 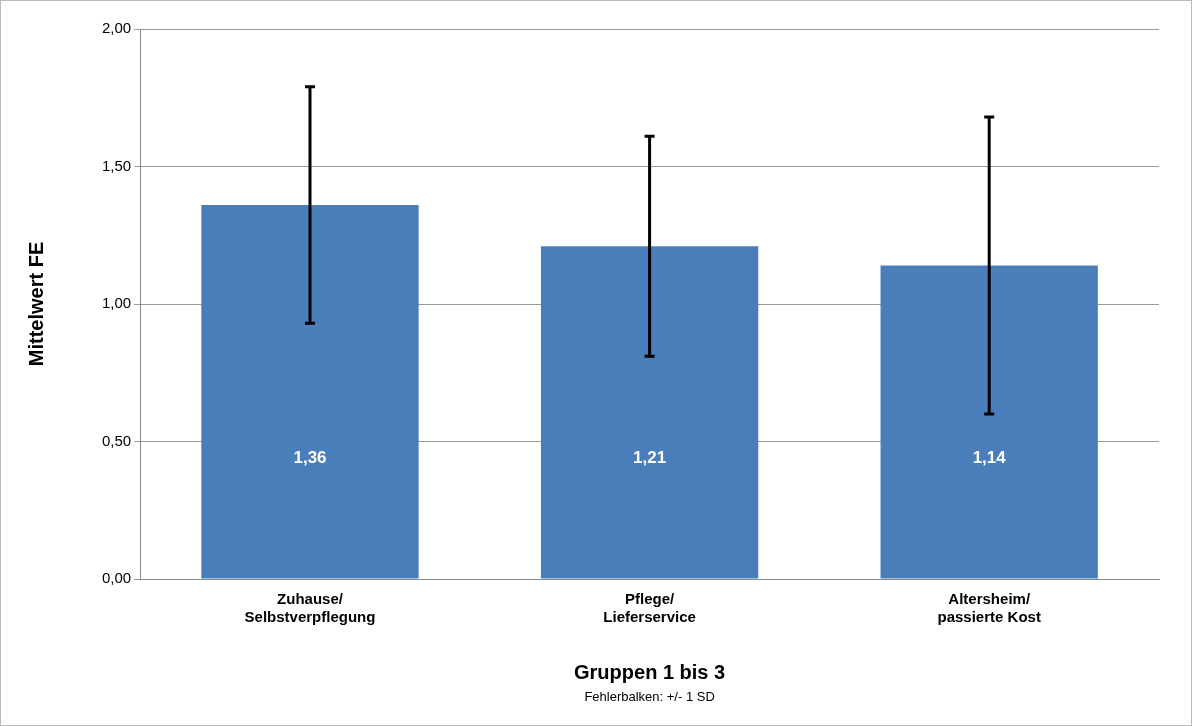 What do you see at coordinates (650, 458) in the screenshot?
I see `data-label: 1,21` at bounding box center [650, 458].